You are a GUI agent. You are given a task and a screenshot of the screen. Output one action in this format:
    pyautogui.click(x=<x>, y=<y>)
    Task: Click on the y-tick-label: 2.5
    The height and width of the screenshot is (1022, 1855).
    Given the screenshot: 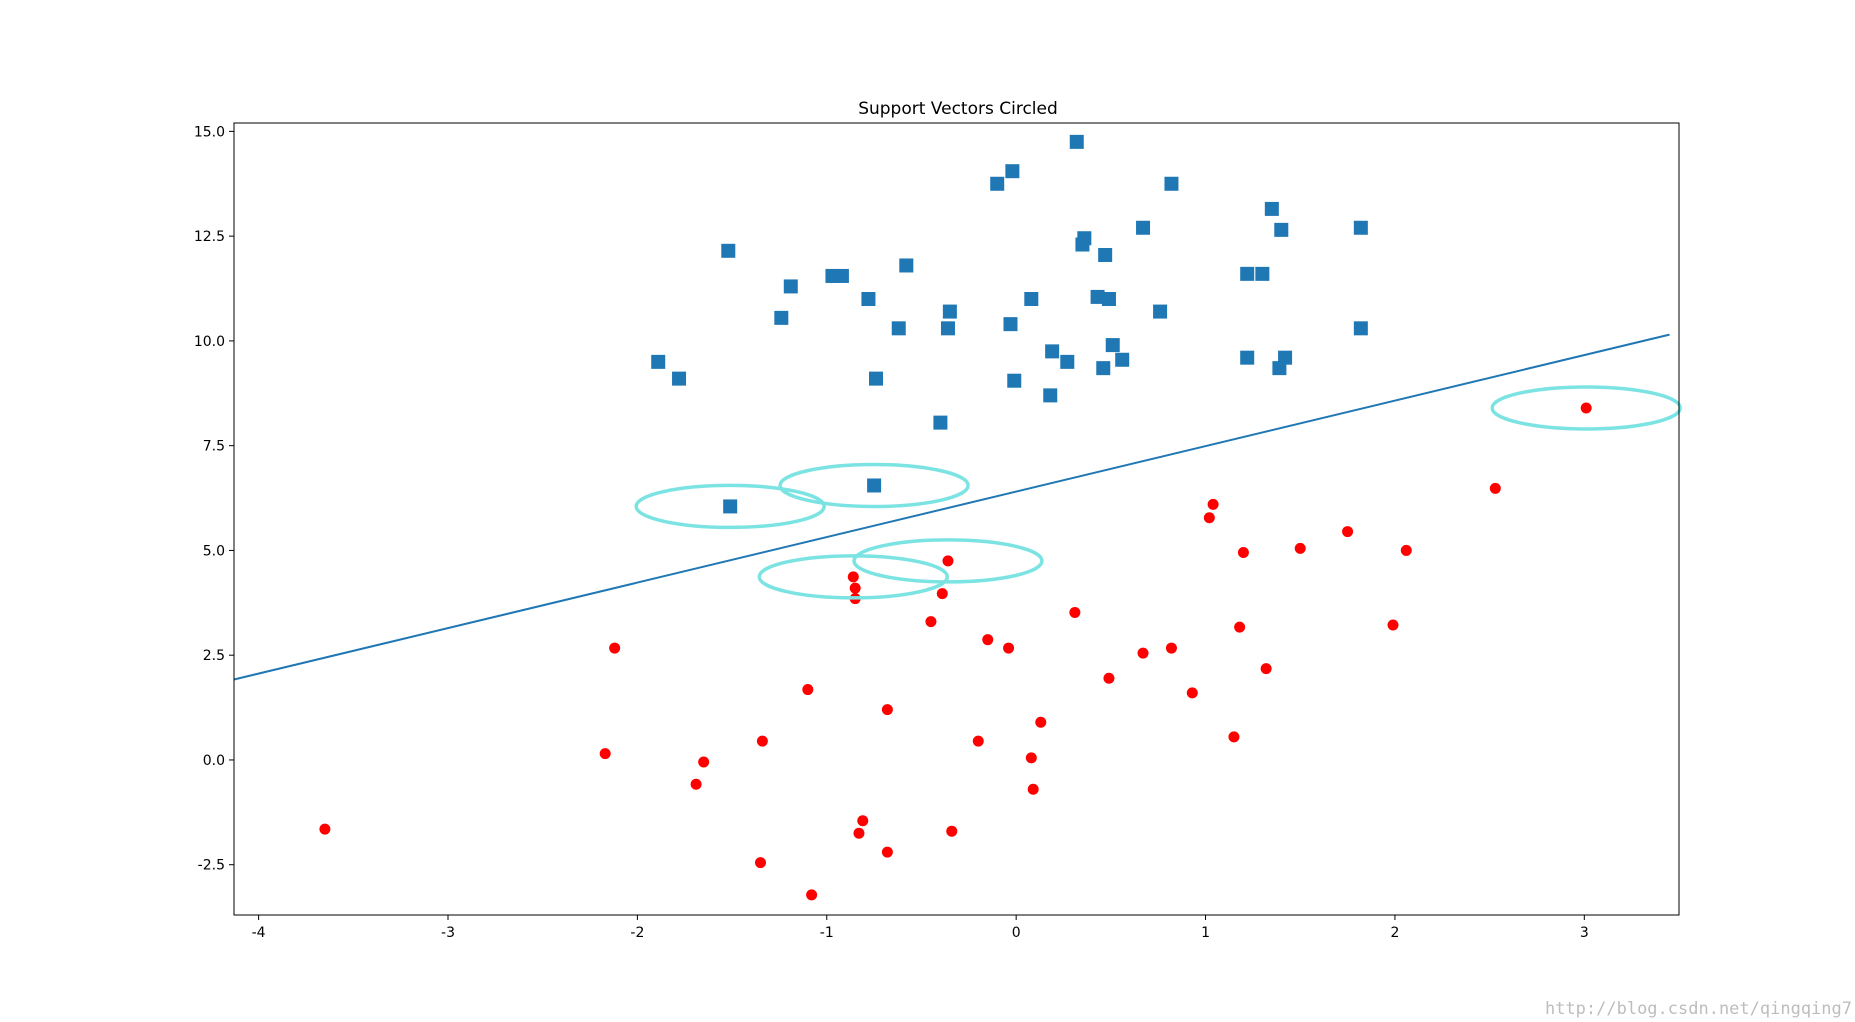 What is the action you would take?
    pyautogui.click(x=214, y=656)
    